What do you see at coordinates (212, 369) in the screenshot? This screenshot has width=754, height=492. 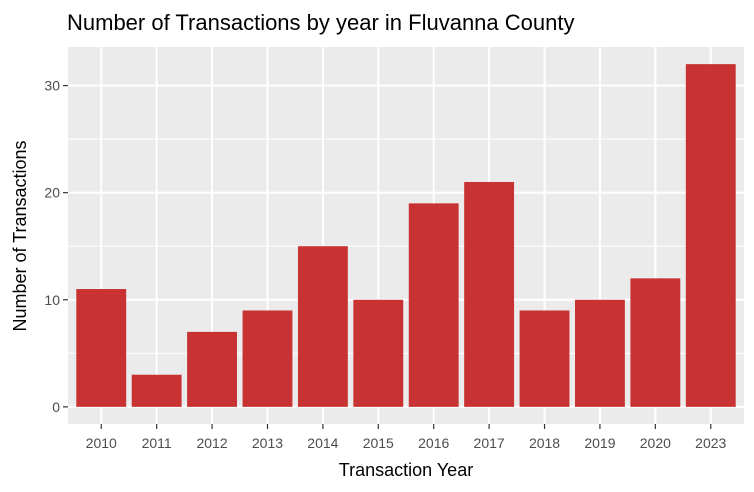 I see `bar-2012` at bounding box center [212, 369].